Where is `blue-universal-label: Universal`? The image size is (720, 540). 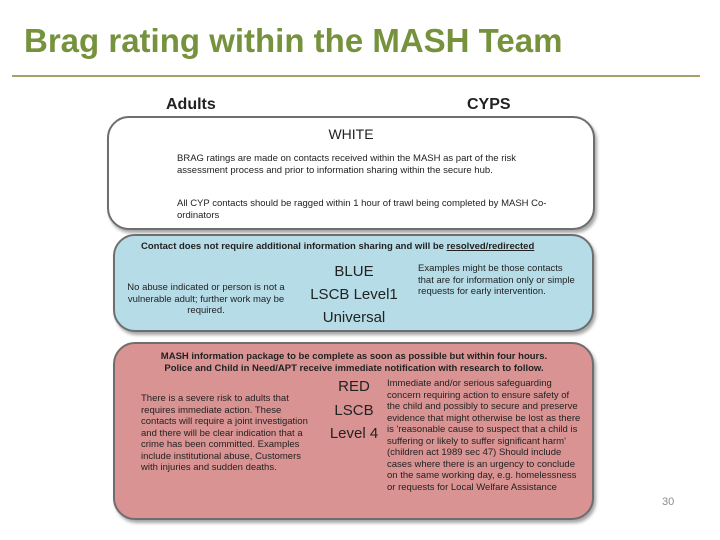 blue-universal-label: Universal is located at coordinates (354, 317).